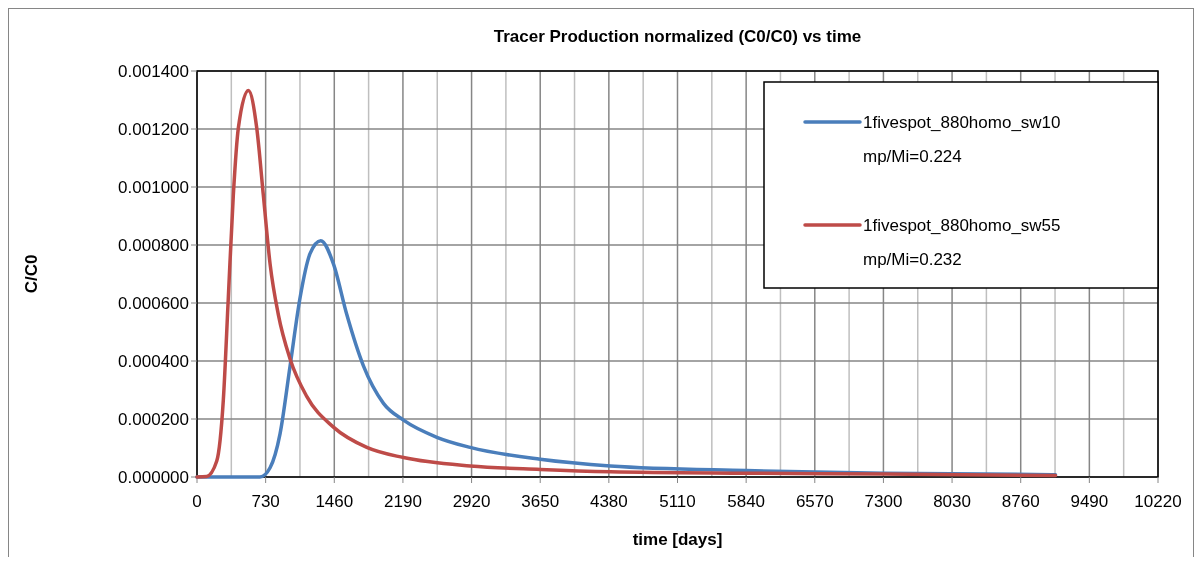 The image size is (1202, 565). What do you see at coordinates (1020, 501) in the screenshot?
I see `x-tick-label: 8760` at bounding box center [1020, 501].